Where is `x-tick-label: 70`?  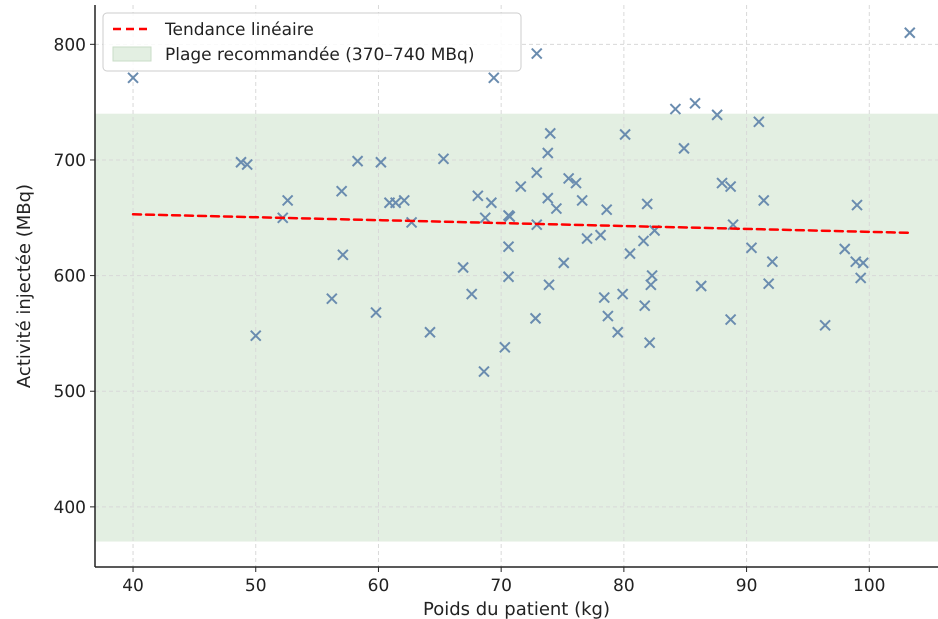 x-tick-label: 70 is located at coordinates (501, 586).